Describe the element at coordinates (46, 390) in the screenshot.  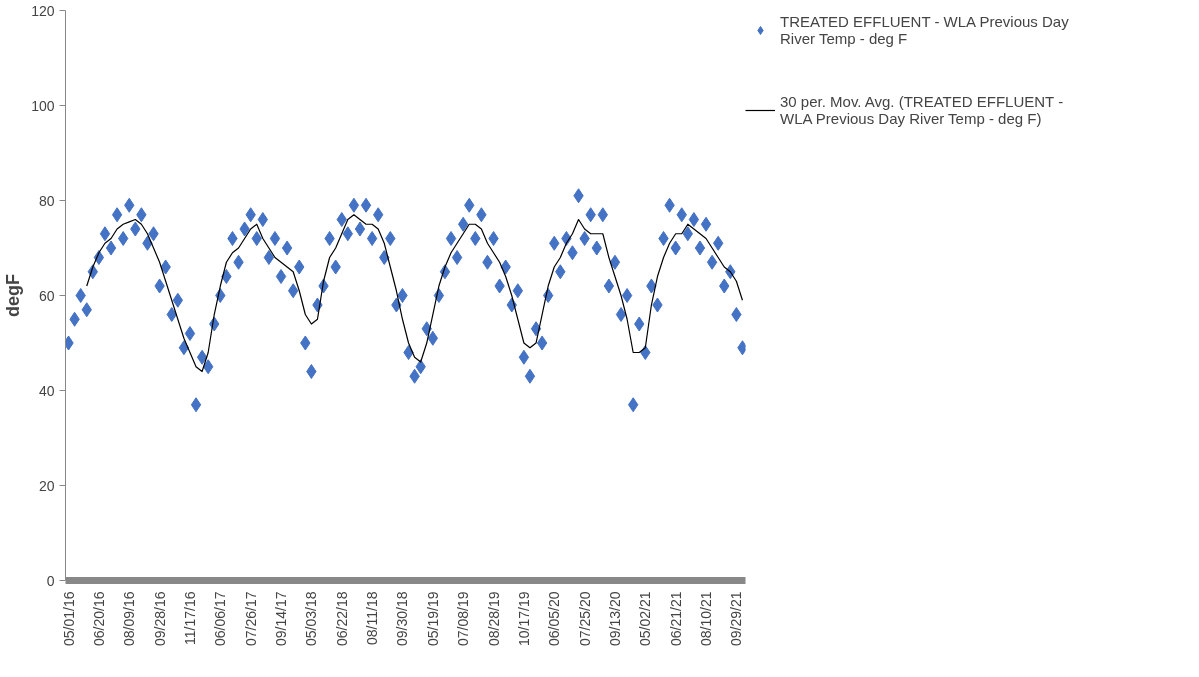
I see `y-tick-label: 40` at that location.